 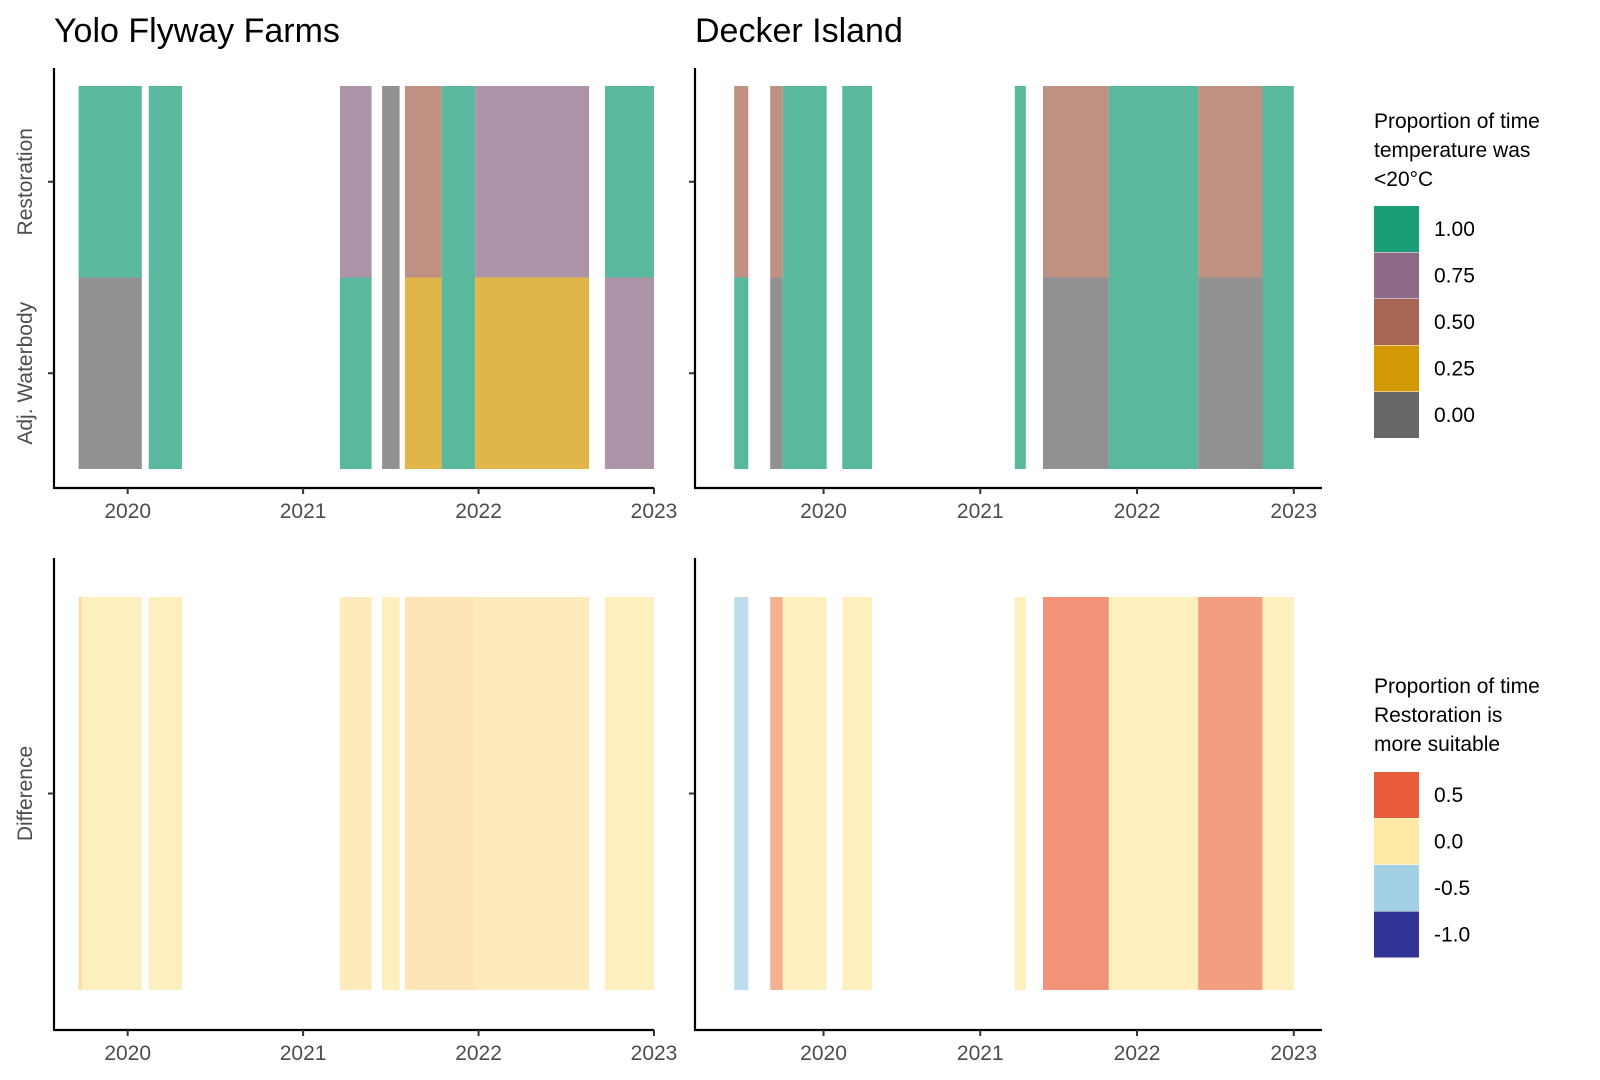 I want to click on legend-title-line: Restoration is, so click(x=1438, y=715).